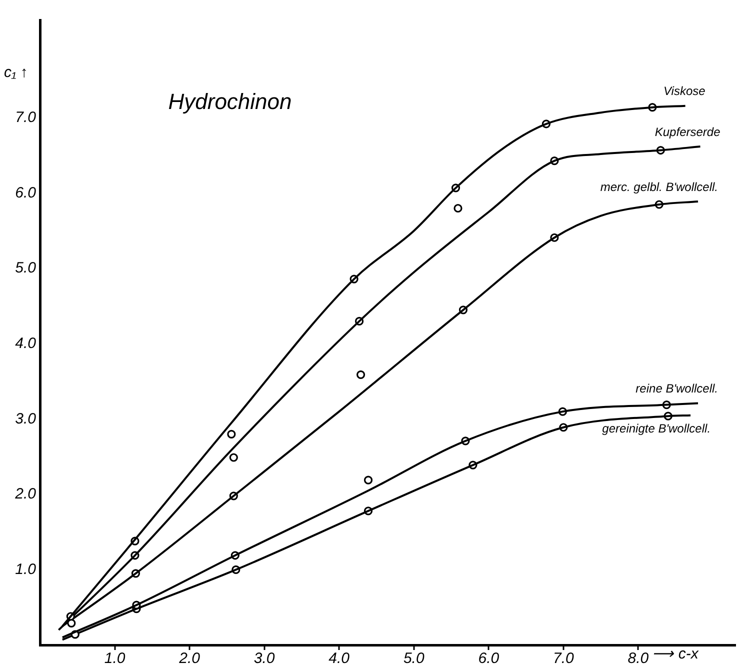  Describe the element at coordinates (675, 654) in the screenshot. I see `x-axis-title: ⟶ c-x` at that location.